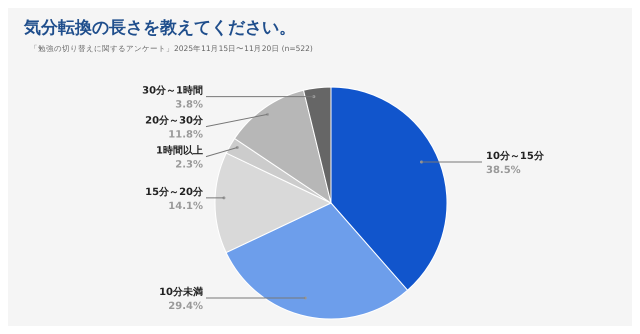 The image size is (640, 334). Describe the element at coordinates (185, 306) in the screenshot. I see `data-label: 29.4%` at that location.